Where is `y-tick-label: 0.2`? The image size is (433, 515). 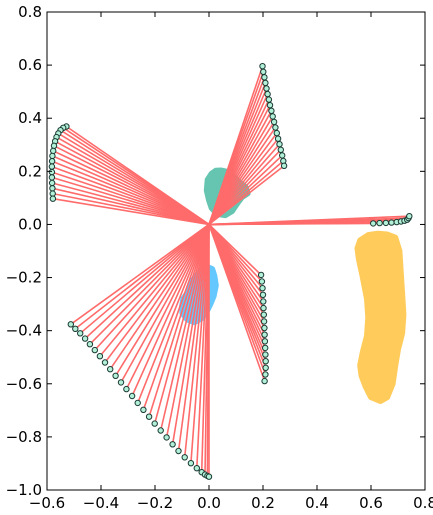 y-tick-label: 0.2 is located at coordinates (30, 171).